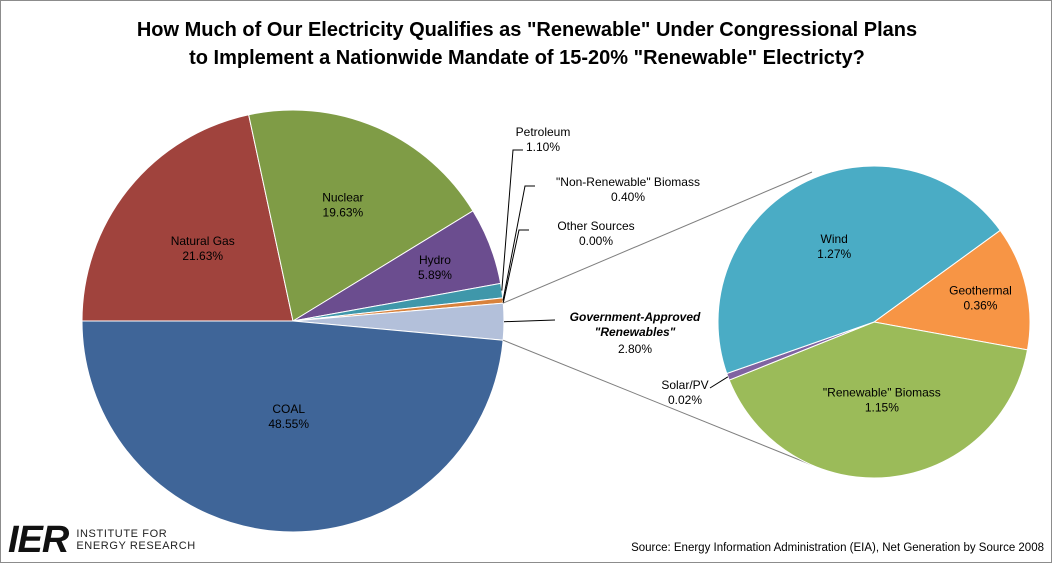  I want to click on leader-renewables, so click(529, 321).